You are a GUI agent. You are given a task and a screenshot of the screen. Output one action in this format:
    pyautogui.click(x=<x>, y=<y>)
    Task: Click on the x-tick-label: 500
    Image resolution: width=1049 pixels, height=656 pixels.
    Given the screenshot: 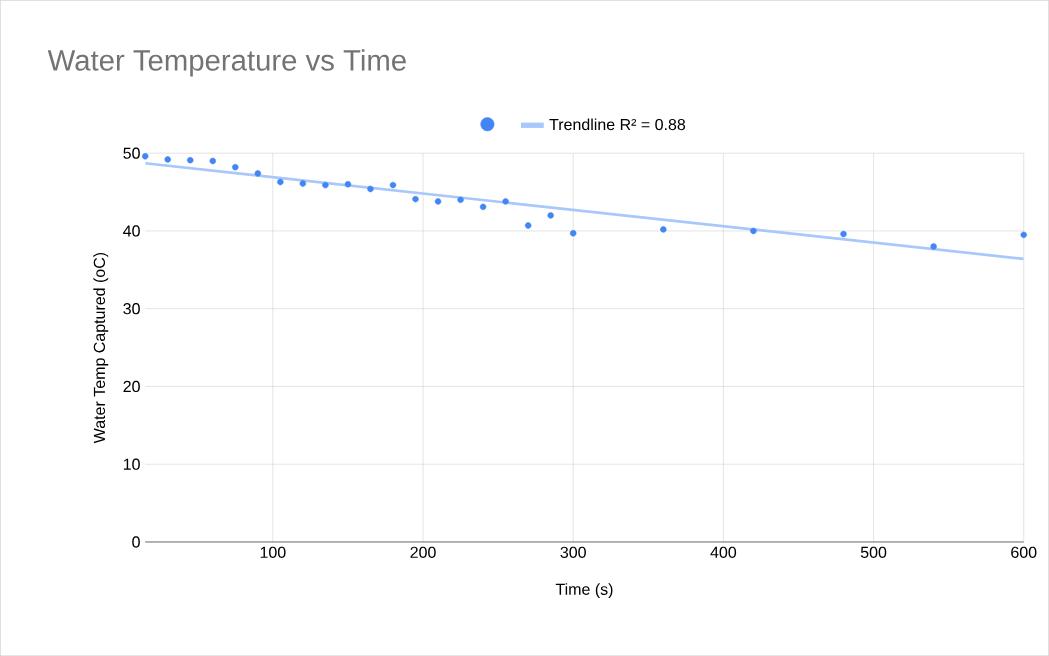 What is the action you would take?
    pyautogui.click(x=873, y=552)
    